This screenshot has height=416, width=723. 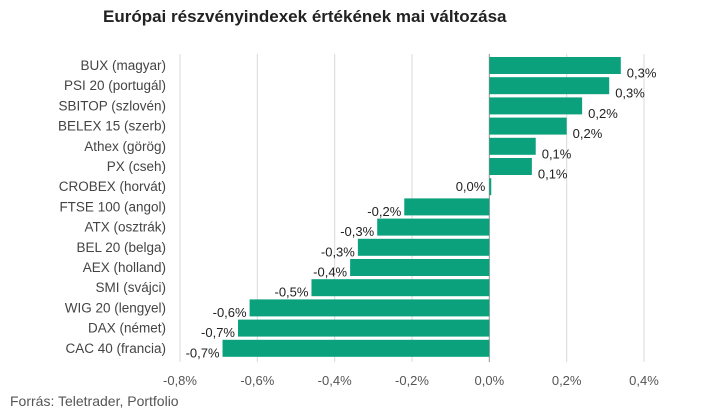 I want to click on x-tick-label: 0,2%, so click(x=567, y=380).